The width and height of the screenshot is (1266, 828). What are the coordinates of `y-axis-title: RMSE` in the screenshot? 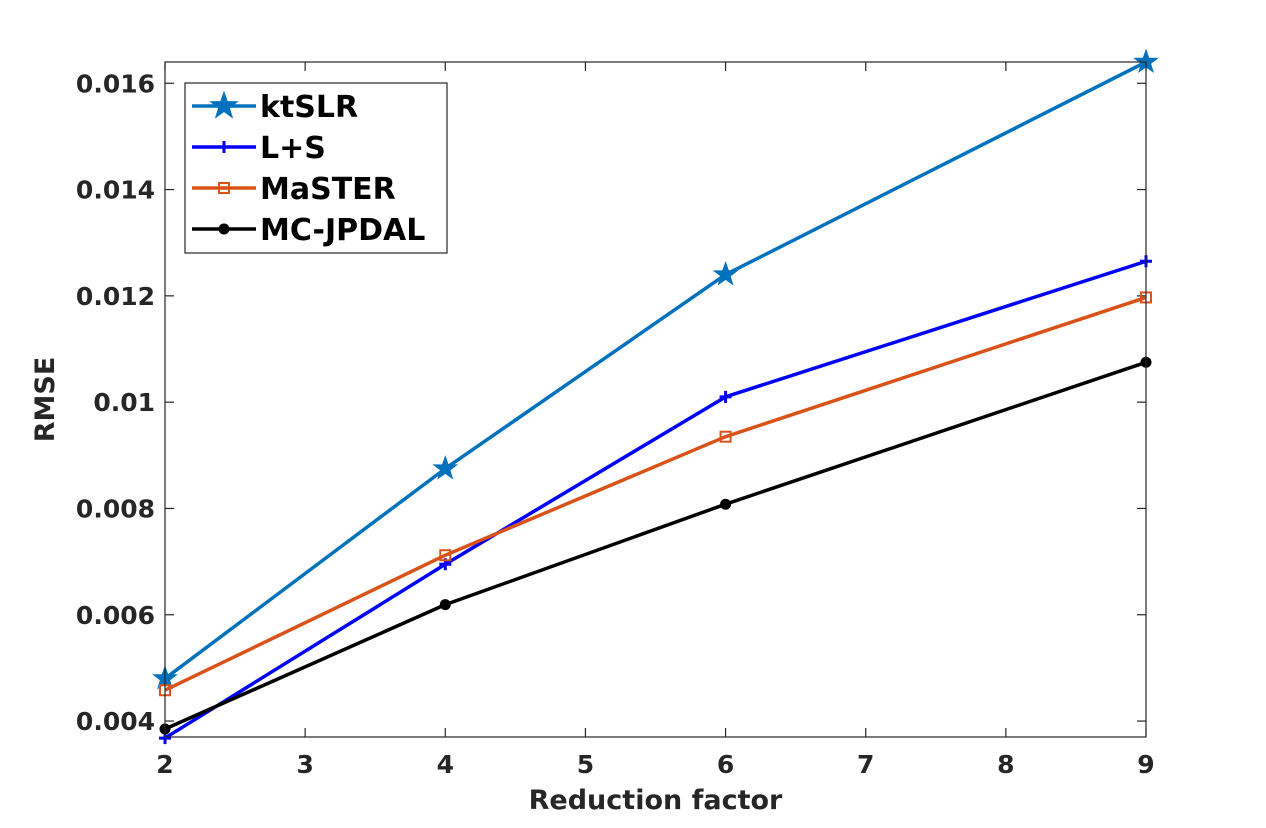 It's located at (45, 400).